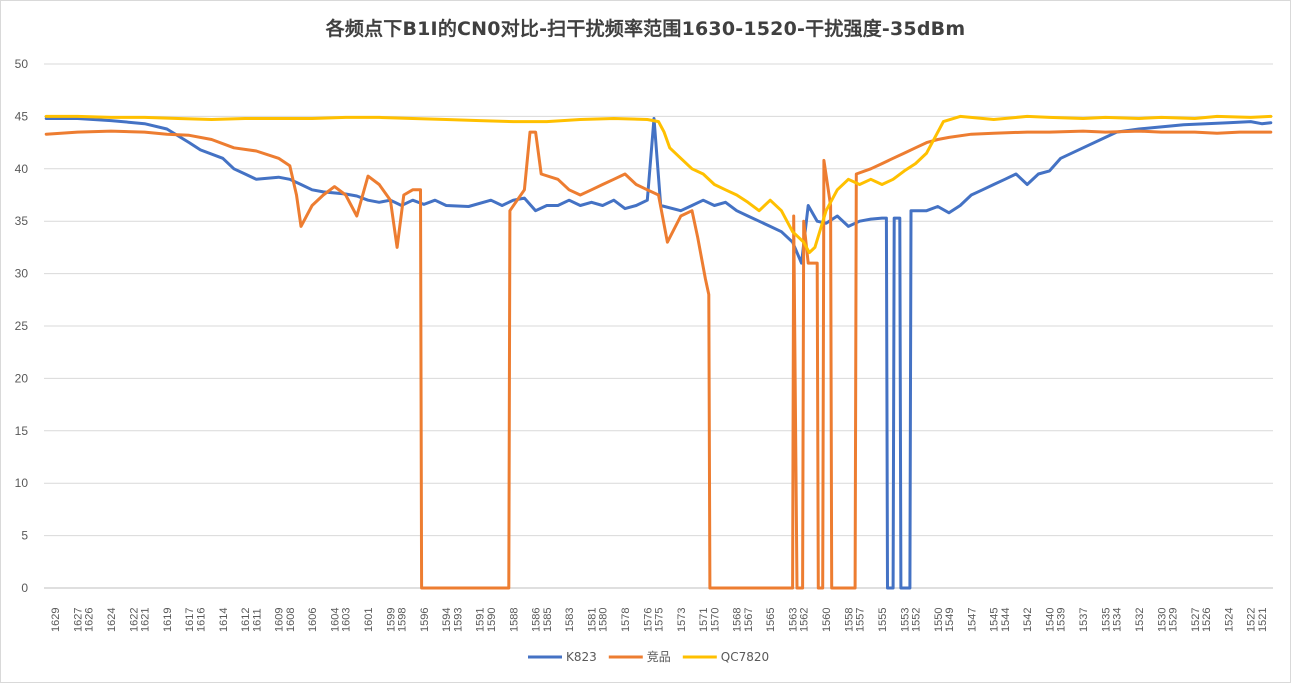 The image size is (1291, 683). I want to click on x-tick-label: 1614, so click(224, 620).